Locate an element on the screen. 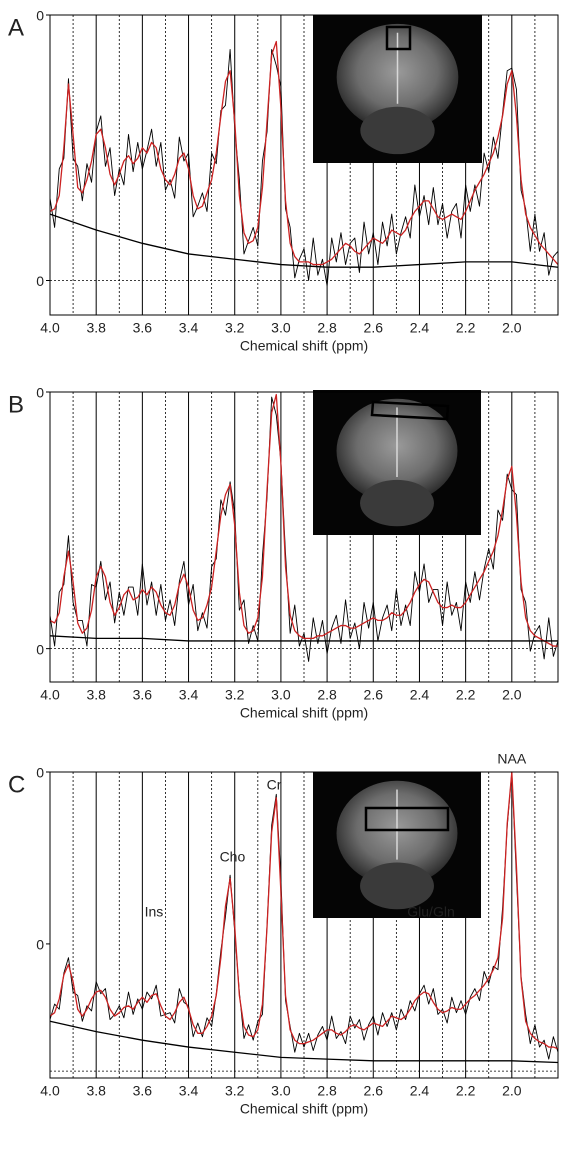 The width and height of the screenshot is (561, 1155). annotation: Ins is located at coordinates (154, 912).